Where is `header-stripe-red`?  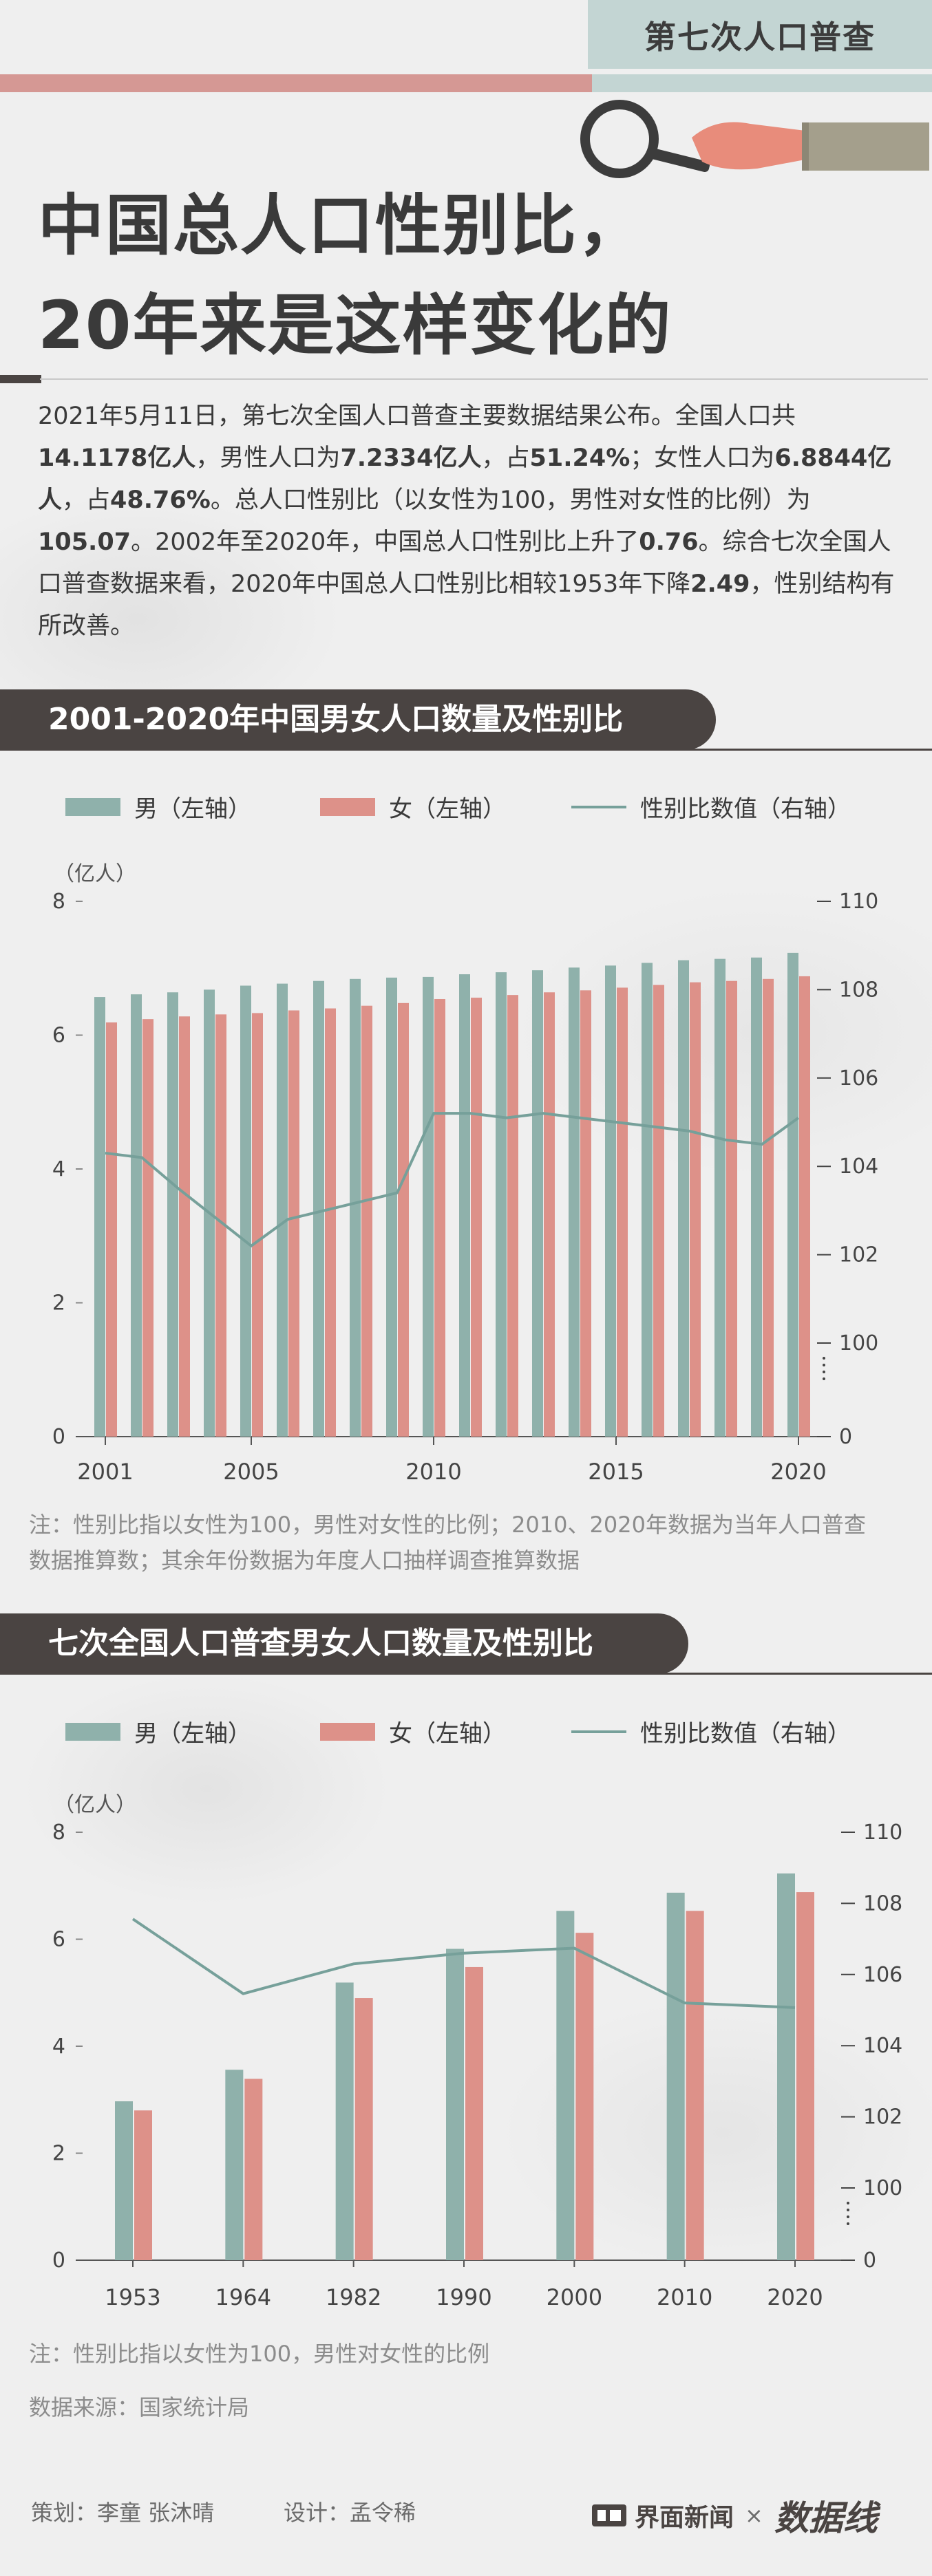
header-stripe-red is located at coordinates (296, 83).